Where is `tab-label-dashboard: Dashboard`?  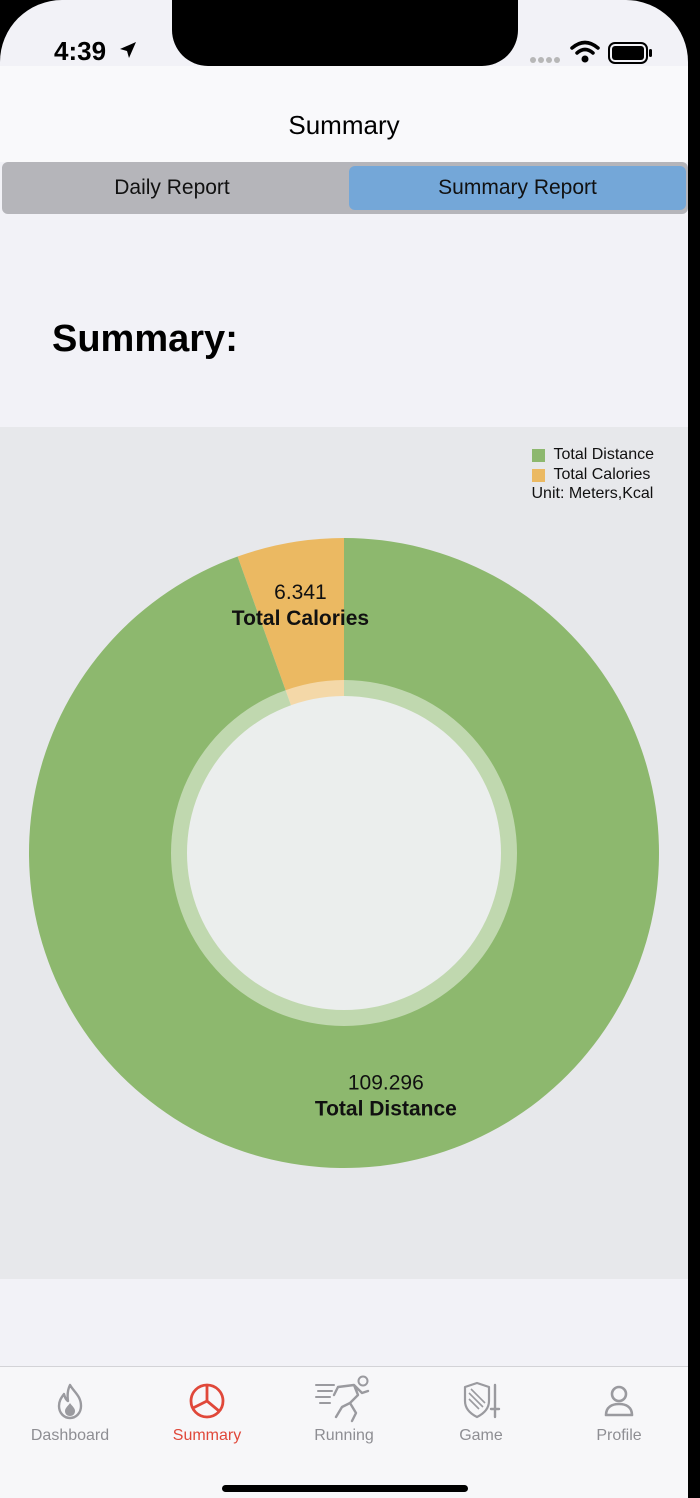
tab-label-dashboard: Dashboard is located at coordinates (70, 1435).